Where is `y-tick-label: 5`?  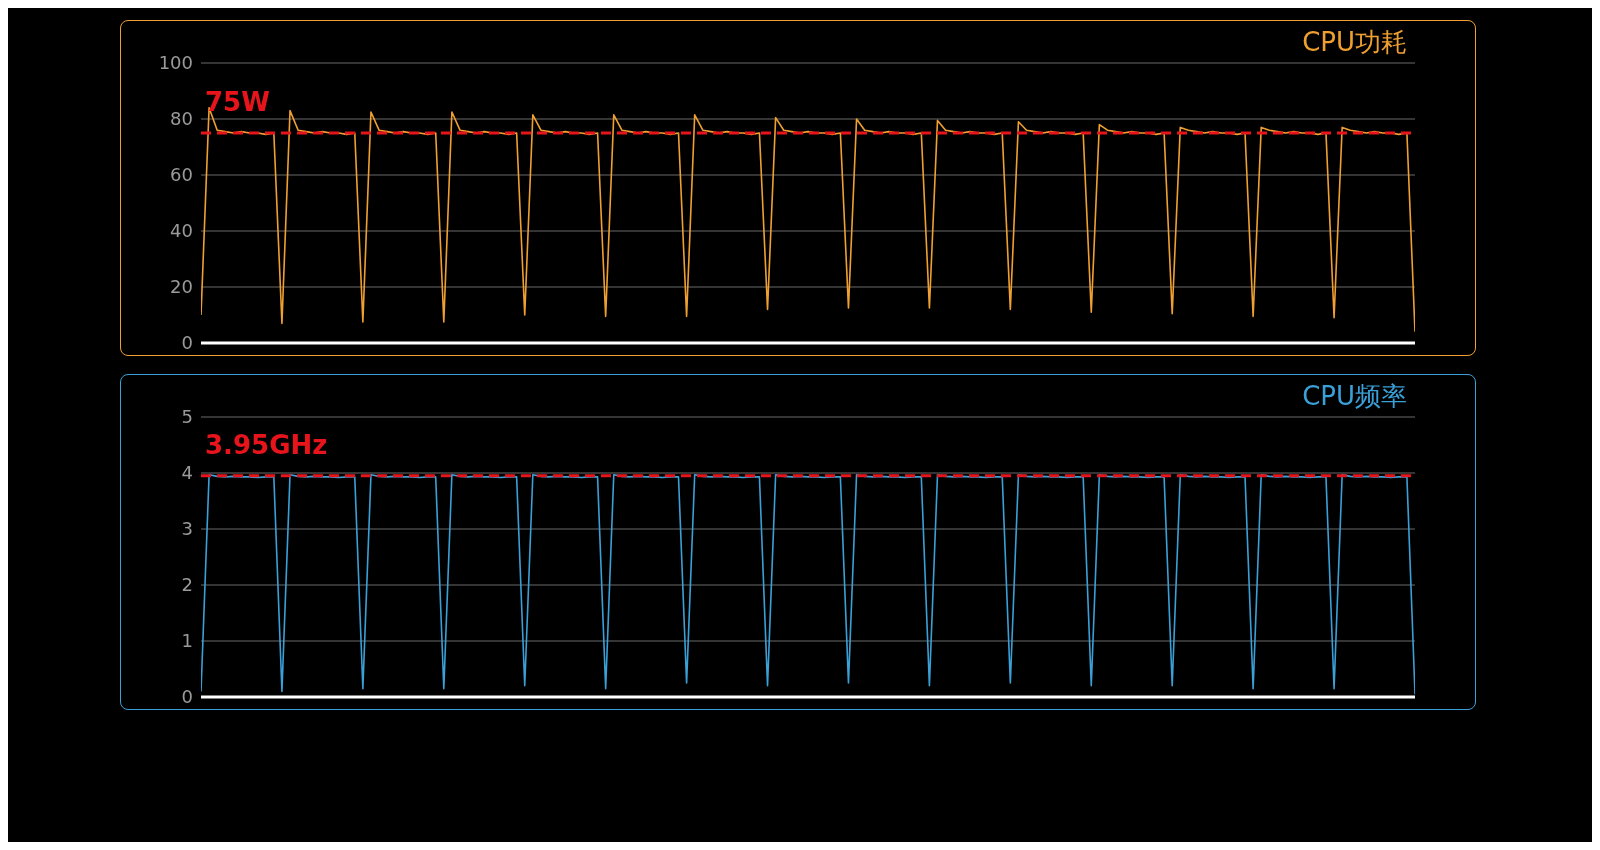 y-tick-label: 5 is located at coordinates (187, 417).